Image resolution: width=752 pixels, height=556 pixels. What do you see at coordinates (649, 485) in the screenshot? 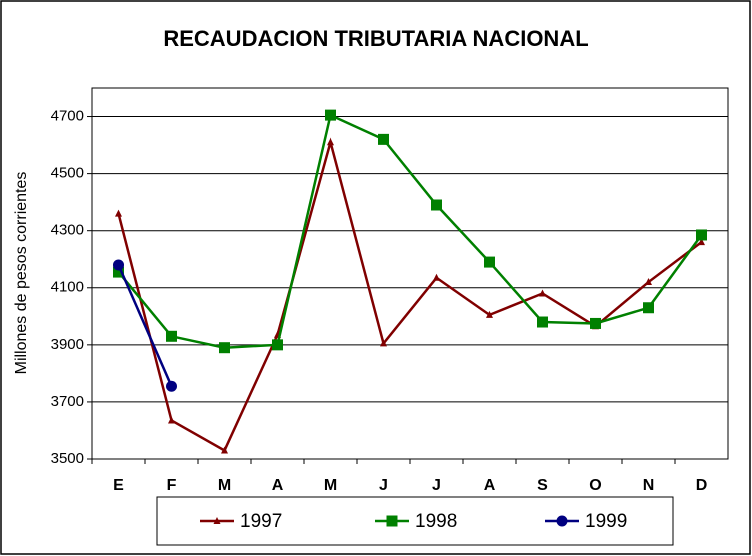
I see `x-tick-label: N` at bounding box center [649, 485].